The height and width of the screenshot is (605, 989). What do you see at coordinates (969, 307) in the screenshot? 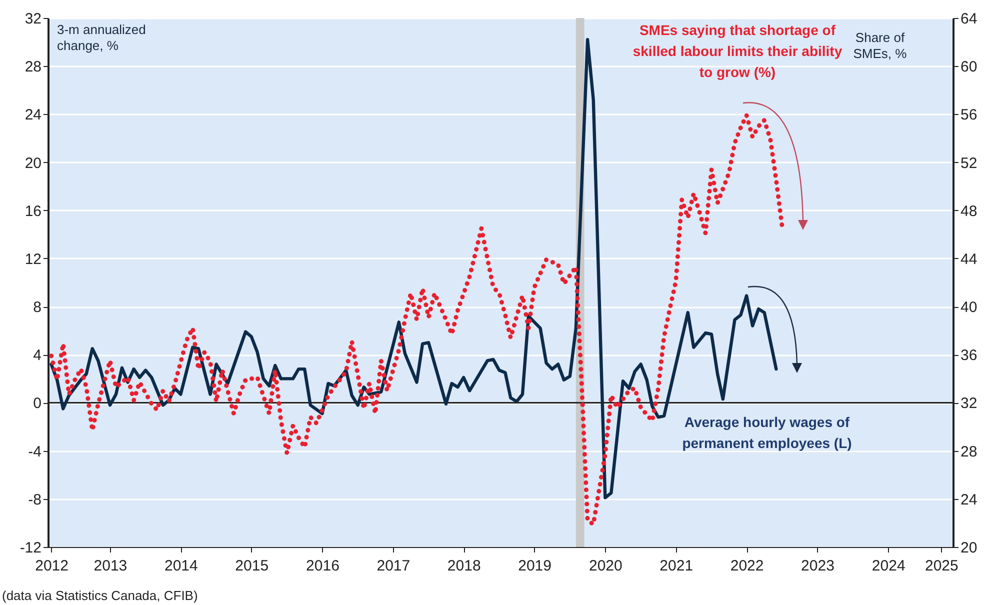
I see `y2-tick-label: 40` at bounding box center [969, 307].